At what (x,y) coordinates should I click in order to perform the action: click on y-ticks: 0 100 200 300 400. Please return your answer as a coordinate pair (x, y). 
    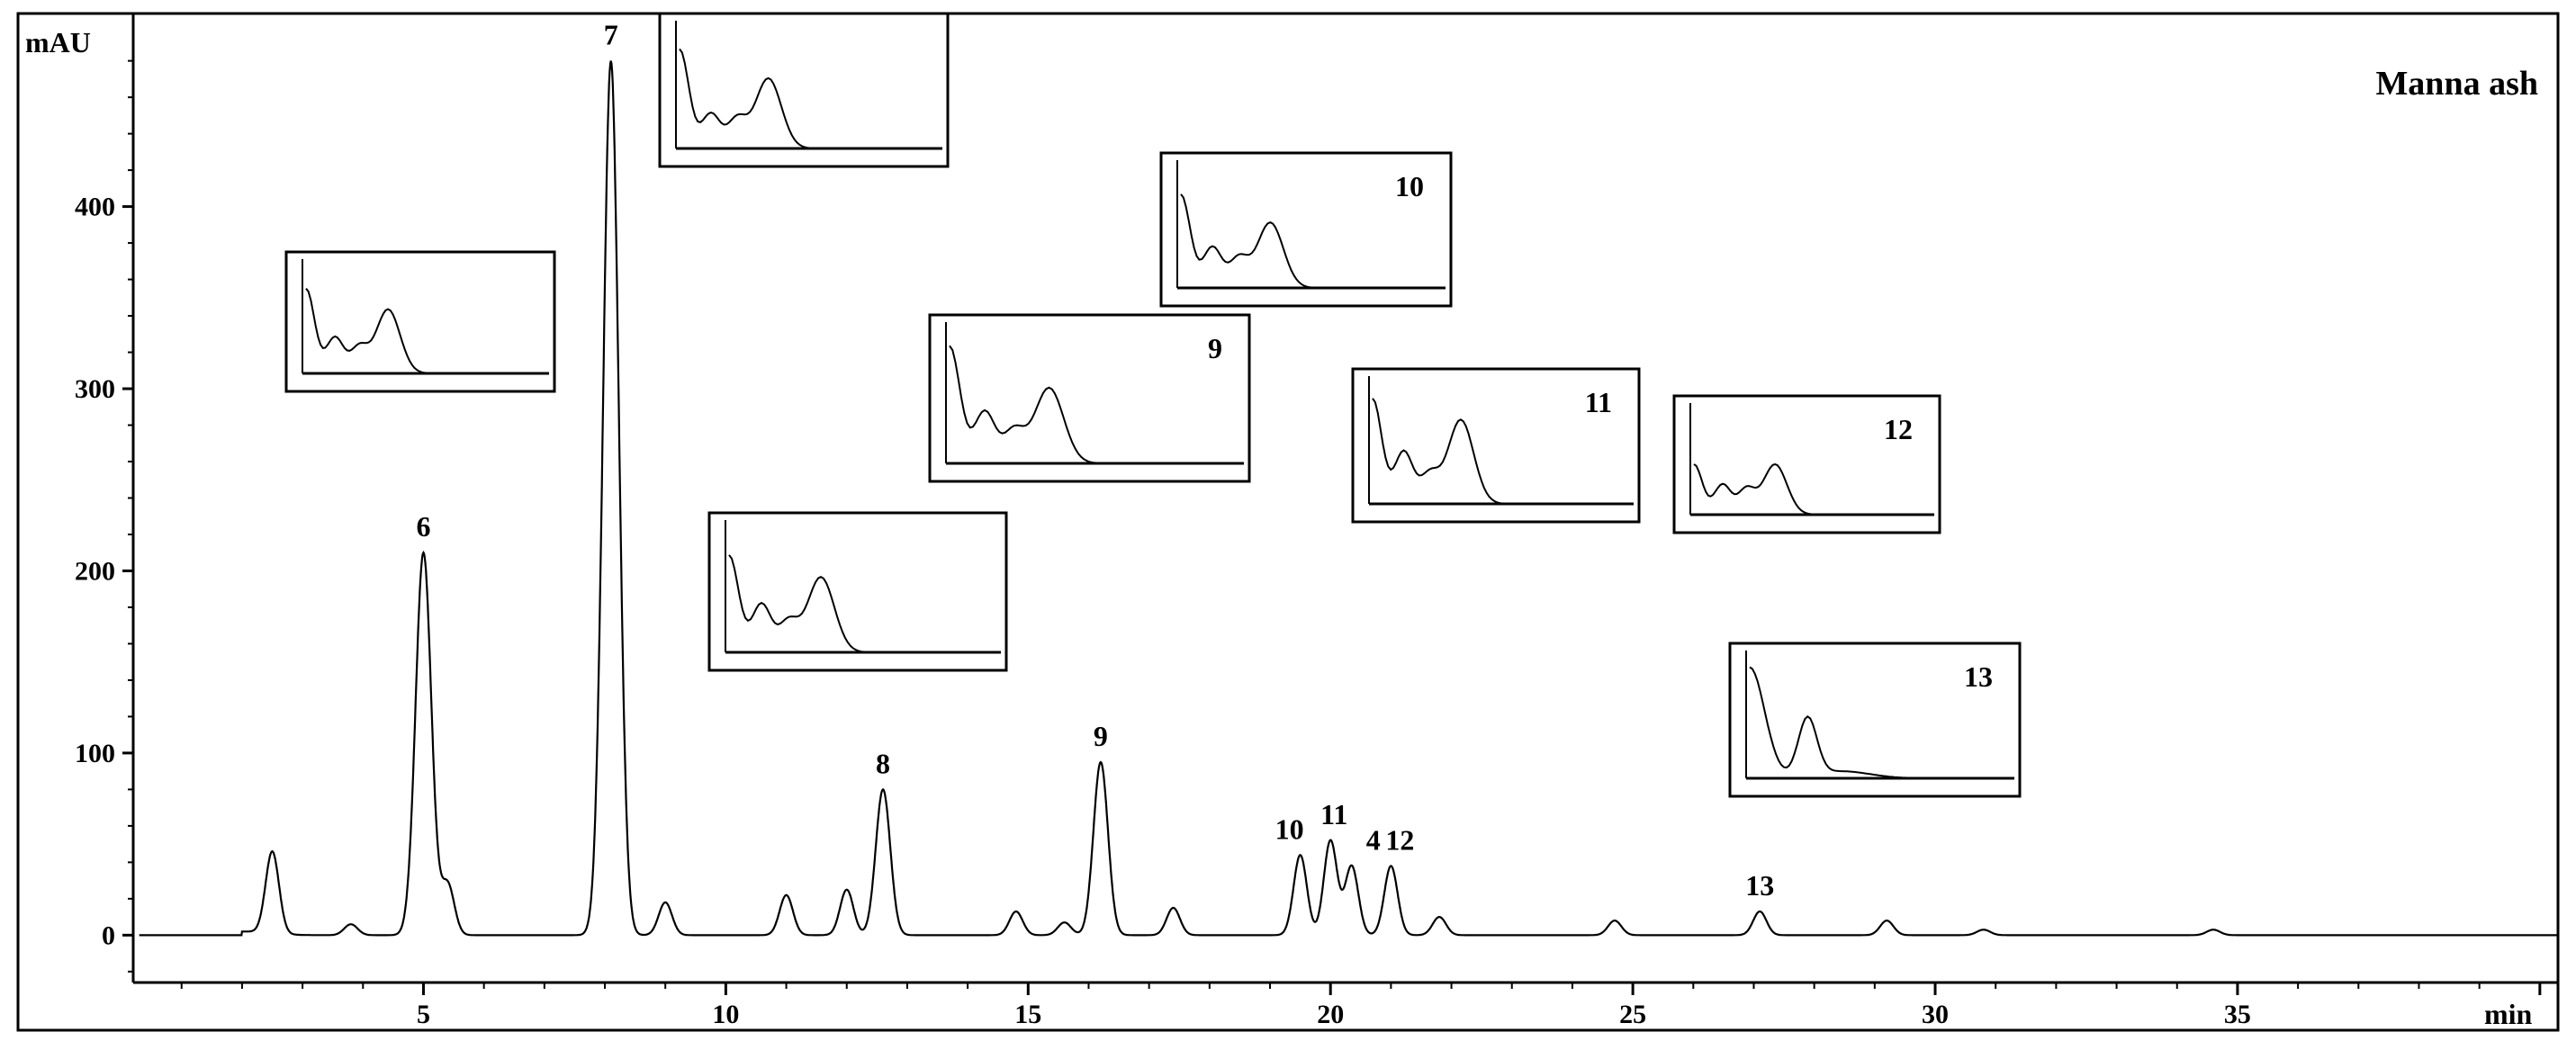
    Looking at the image, I should click on (104, 516).